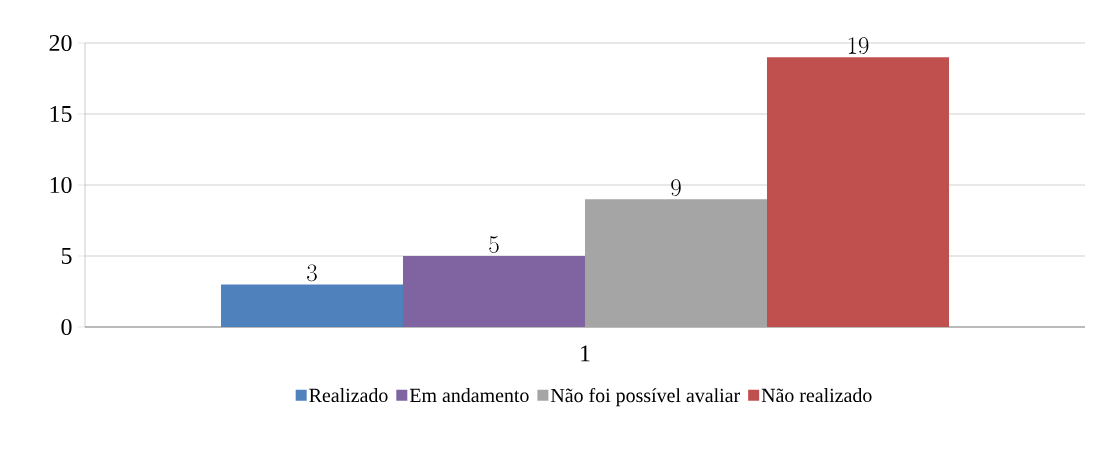  I want to click on data-label: 19, so click(858, 46).